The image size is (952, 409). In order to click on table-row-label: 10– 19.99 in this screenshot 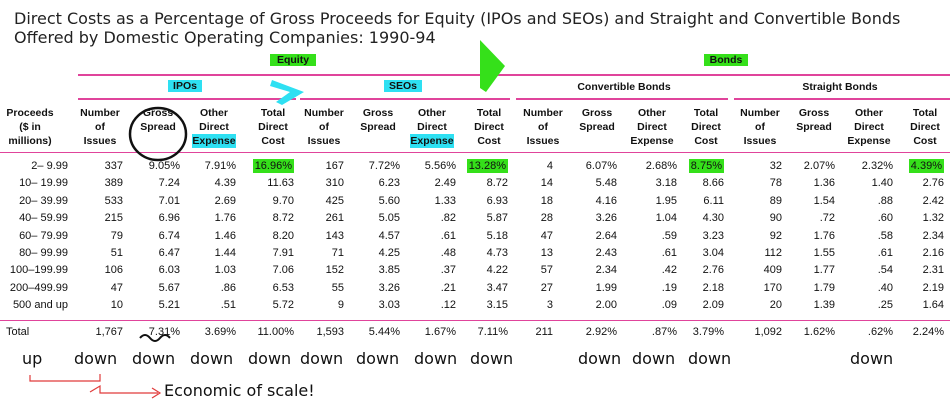, I will do `click(43, 183)`.